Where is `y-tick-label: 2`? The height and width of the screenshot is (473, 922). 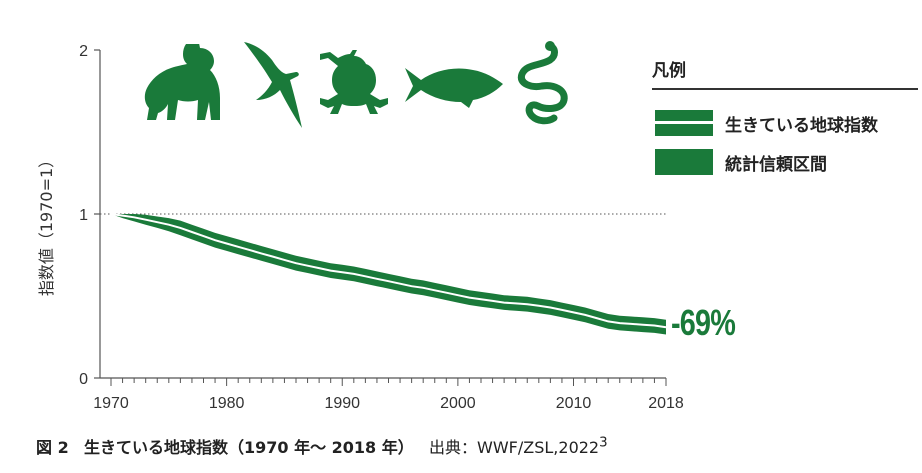 y-tick-label: 2 is located at coordinates (83, 51).